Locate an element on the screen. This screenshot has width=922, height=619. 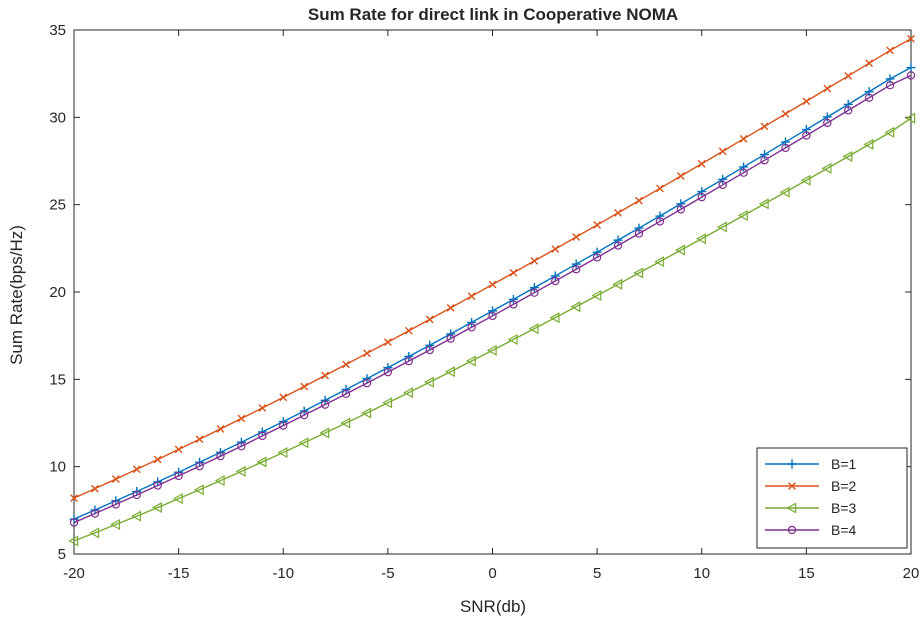
x-tick-label: 20 is located at coordinates (911, 573).